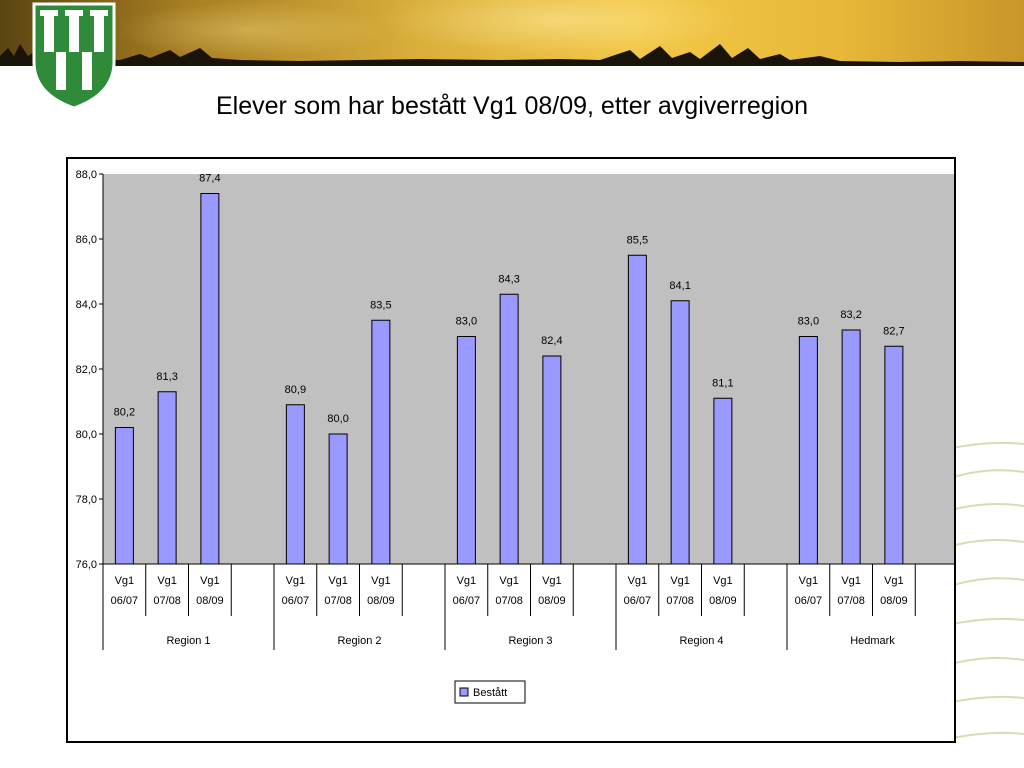 The height and width of the screenshot is (768, 1024). What do you see at coordinates (464, 692) in the screenshot?
I see `legend-swatch` at bounding box center [464, 692].